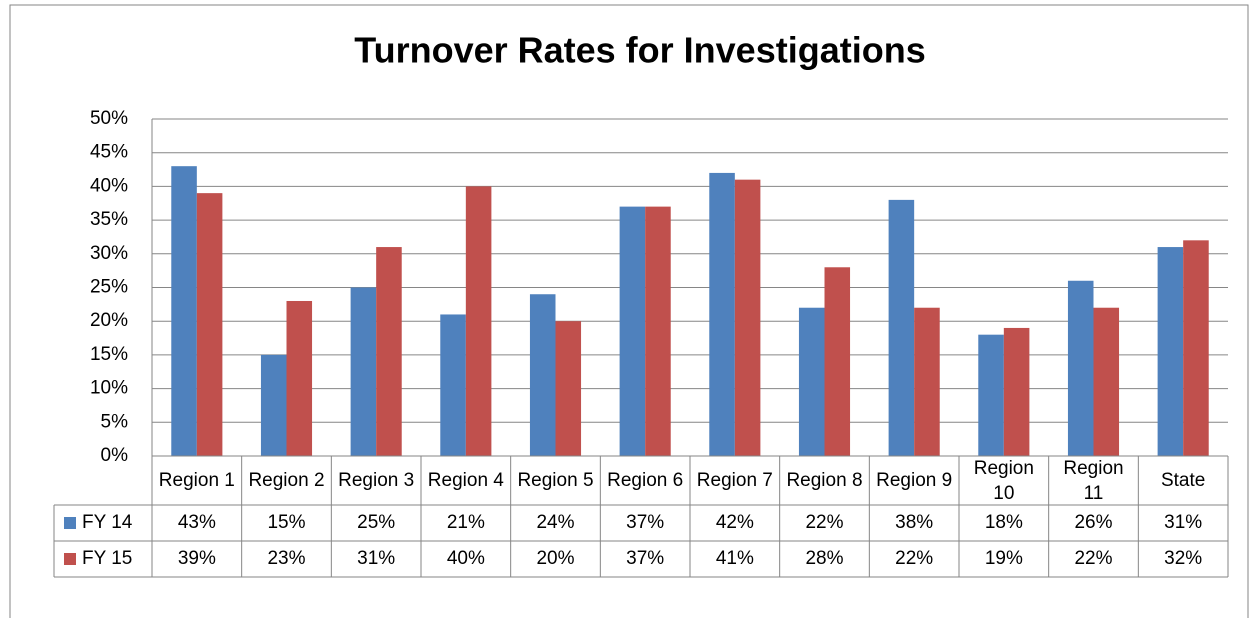 This screenshot has width=1256, height=618. Describe the element at coordinates (109, 219) in the screenshot. I see `y-tick-label: 35%` at that location.